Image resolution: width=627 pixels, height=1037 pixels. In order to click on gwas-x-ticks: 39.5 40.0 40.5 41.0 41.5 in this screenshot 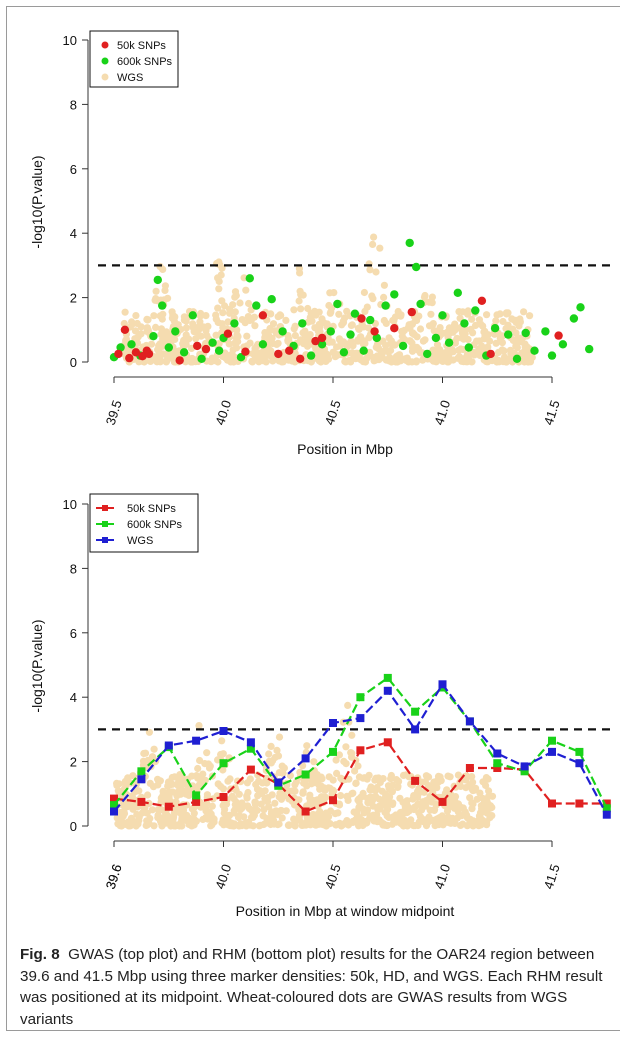, I will do `click(333, 402)`.